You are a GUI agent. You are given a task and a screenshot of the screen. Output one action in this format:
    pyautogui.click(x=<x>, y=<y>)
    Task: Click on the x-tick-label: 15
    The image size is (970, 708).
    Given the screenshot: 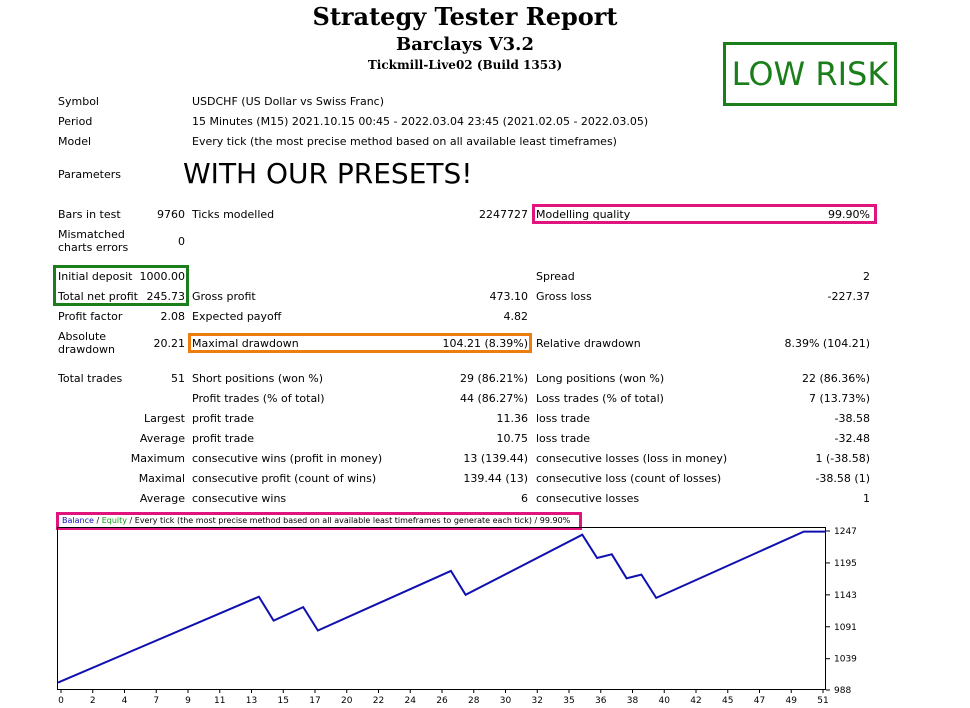 What is the action you would take?
    pyautogui.click(x=283, y=701)
    